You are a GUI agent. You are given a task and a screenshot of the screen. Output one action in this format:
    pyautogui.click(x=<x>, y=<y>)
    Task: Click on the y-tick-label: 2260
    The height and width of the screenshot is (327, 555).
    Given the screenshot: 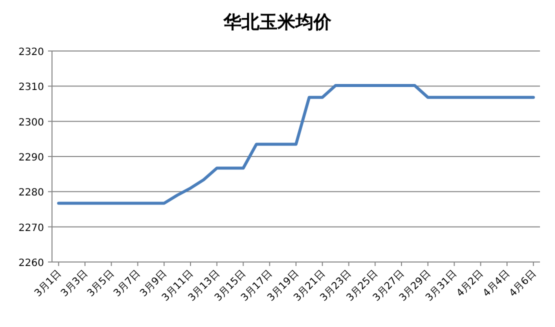 What is the action you would take?
    pyautogui.click(x=31, y=263)
    